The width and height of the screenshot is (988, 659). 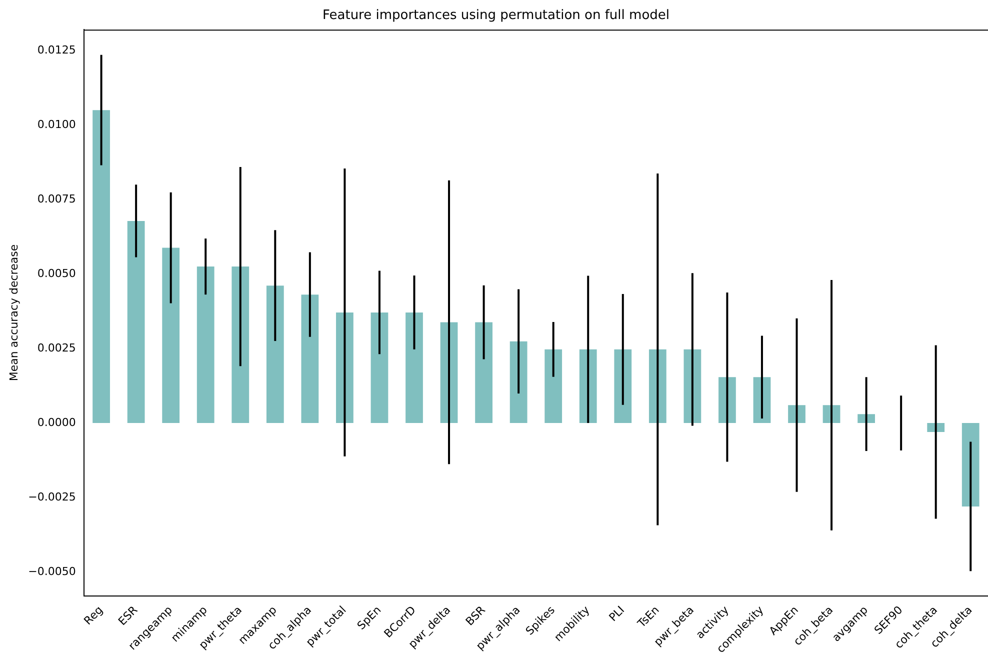 I want to click on y-axis-title: Mean accuracy decrease, so click(x=13, y=313).